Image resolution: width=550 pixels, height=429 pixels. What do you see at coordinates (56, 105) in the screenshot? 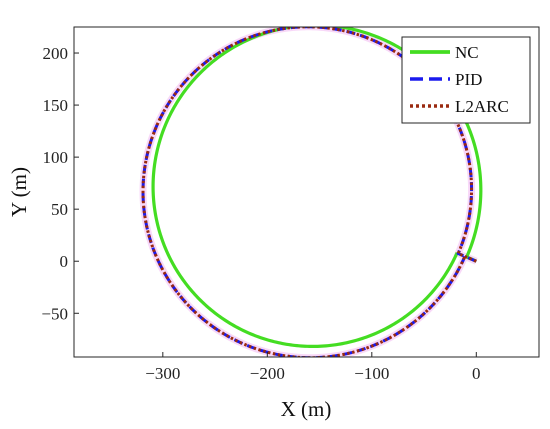
I see `y-tick-label: 150` at bounding box center [56, 105].